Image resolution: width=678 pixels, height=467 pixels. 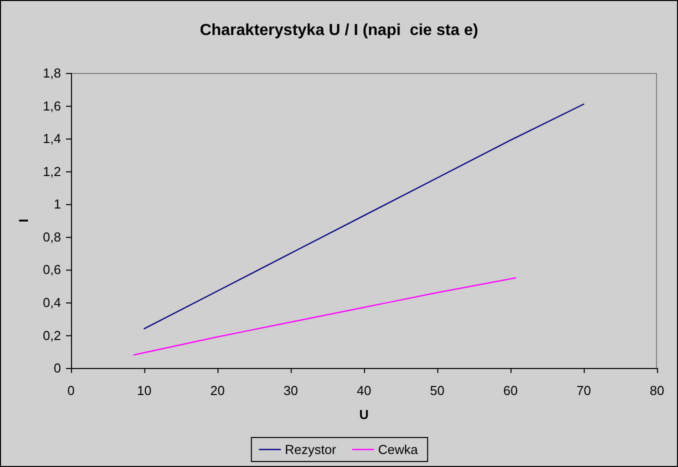 I want to click on legend-label: Cewka, so click(x=398, y=449).